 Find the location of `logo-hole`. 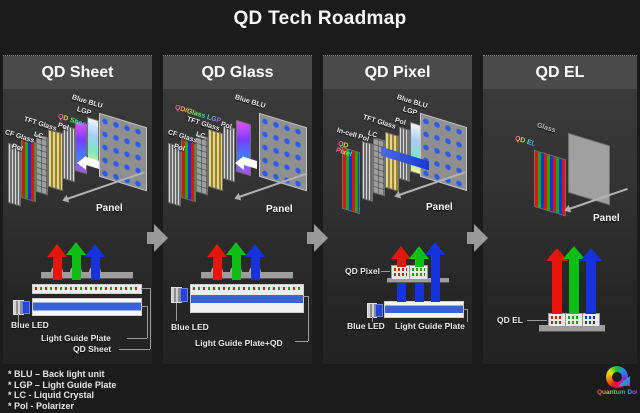

logo-hole is located at coordinates (617, 377).